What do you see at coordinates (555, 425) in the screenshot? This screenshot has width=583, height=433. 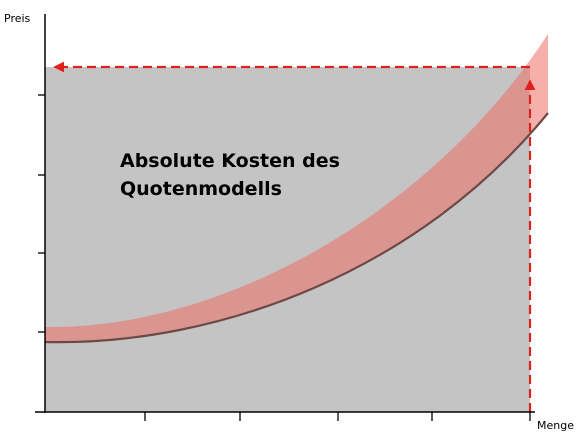 I see `x-axis-label: Menge` at bounding box center [555, 425].